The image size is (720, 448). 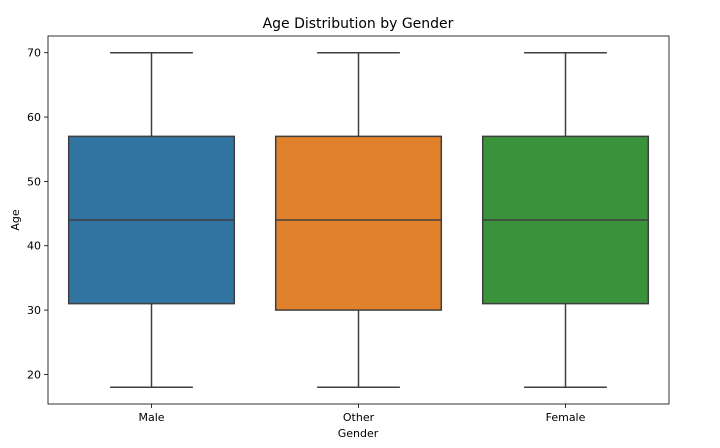 I want to click on y-tick-label: 50, so click(x=34, y=181).